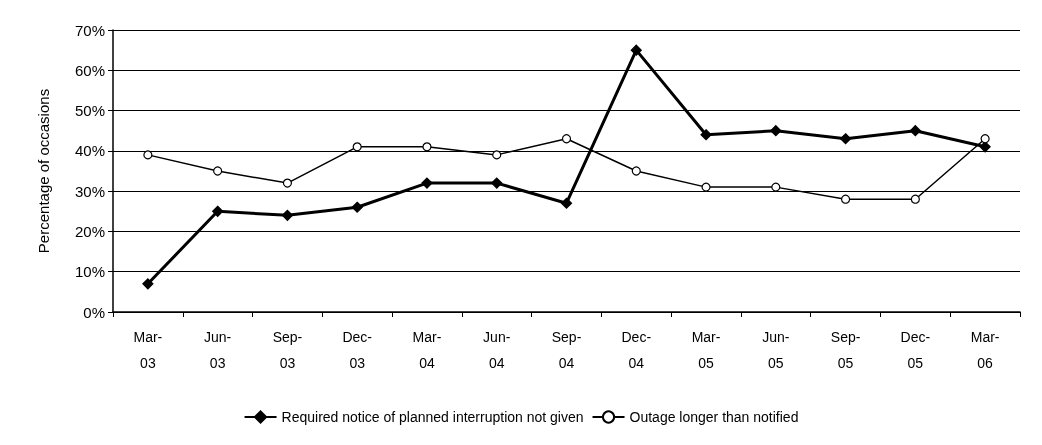  Describe the element at coordinates (43, 171) in the screenshot. I see `y-axis-title: Percentage of occasions` at that location.